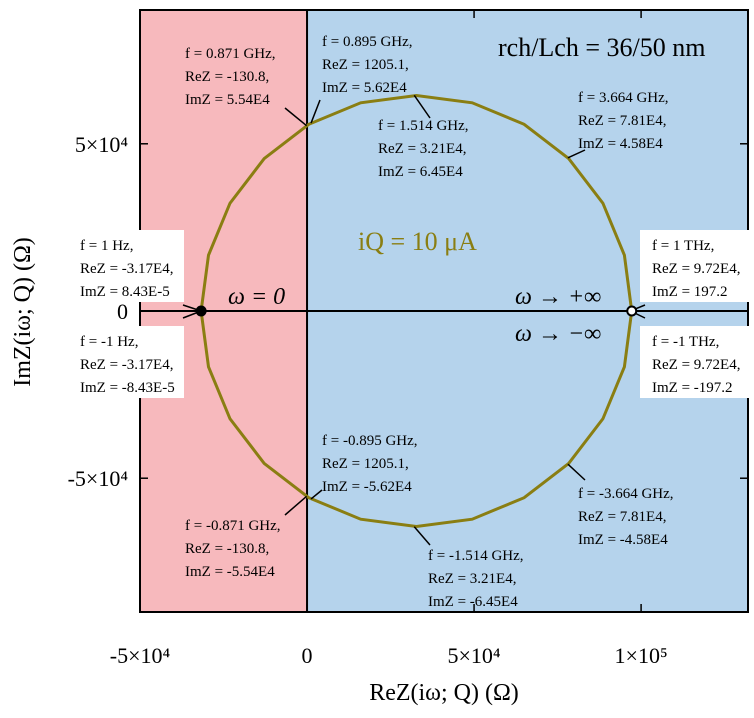  What do you see at coordinates (256, 297) in the screenshot?
I see `plot-label: ω = 0` at bounding box center [256, 297].